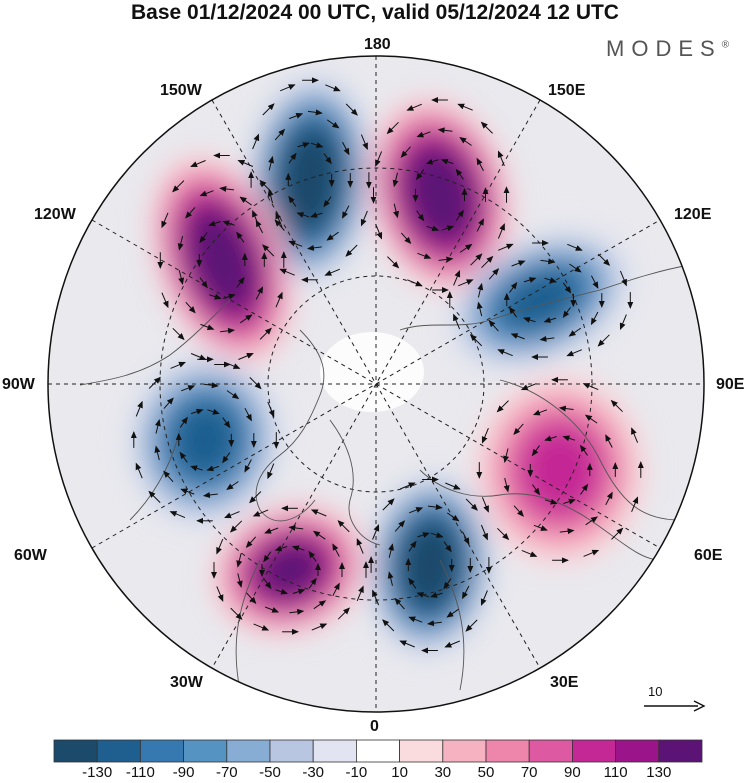 This screenshot has height=783, width=750. Describe the element at coordinates (270, 772) in the screenshot. I see `colorbar-tick-label: -50` at that location.